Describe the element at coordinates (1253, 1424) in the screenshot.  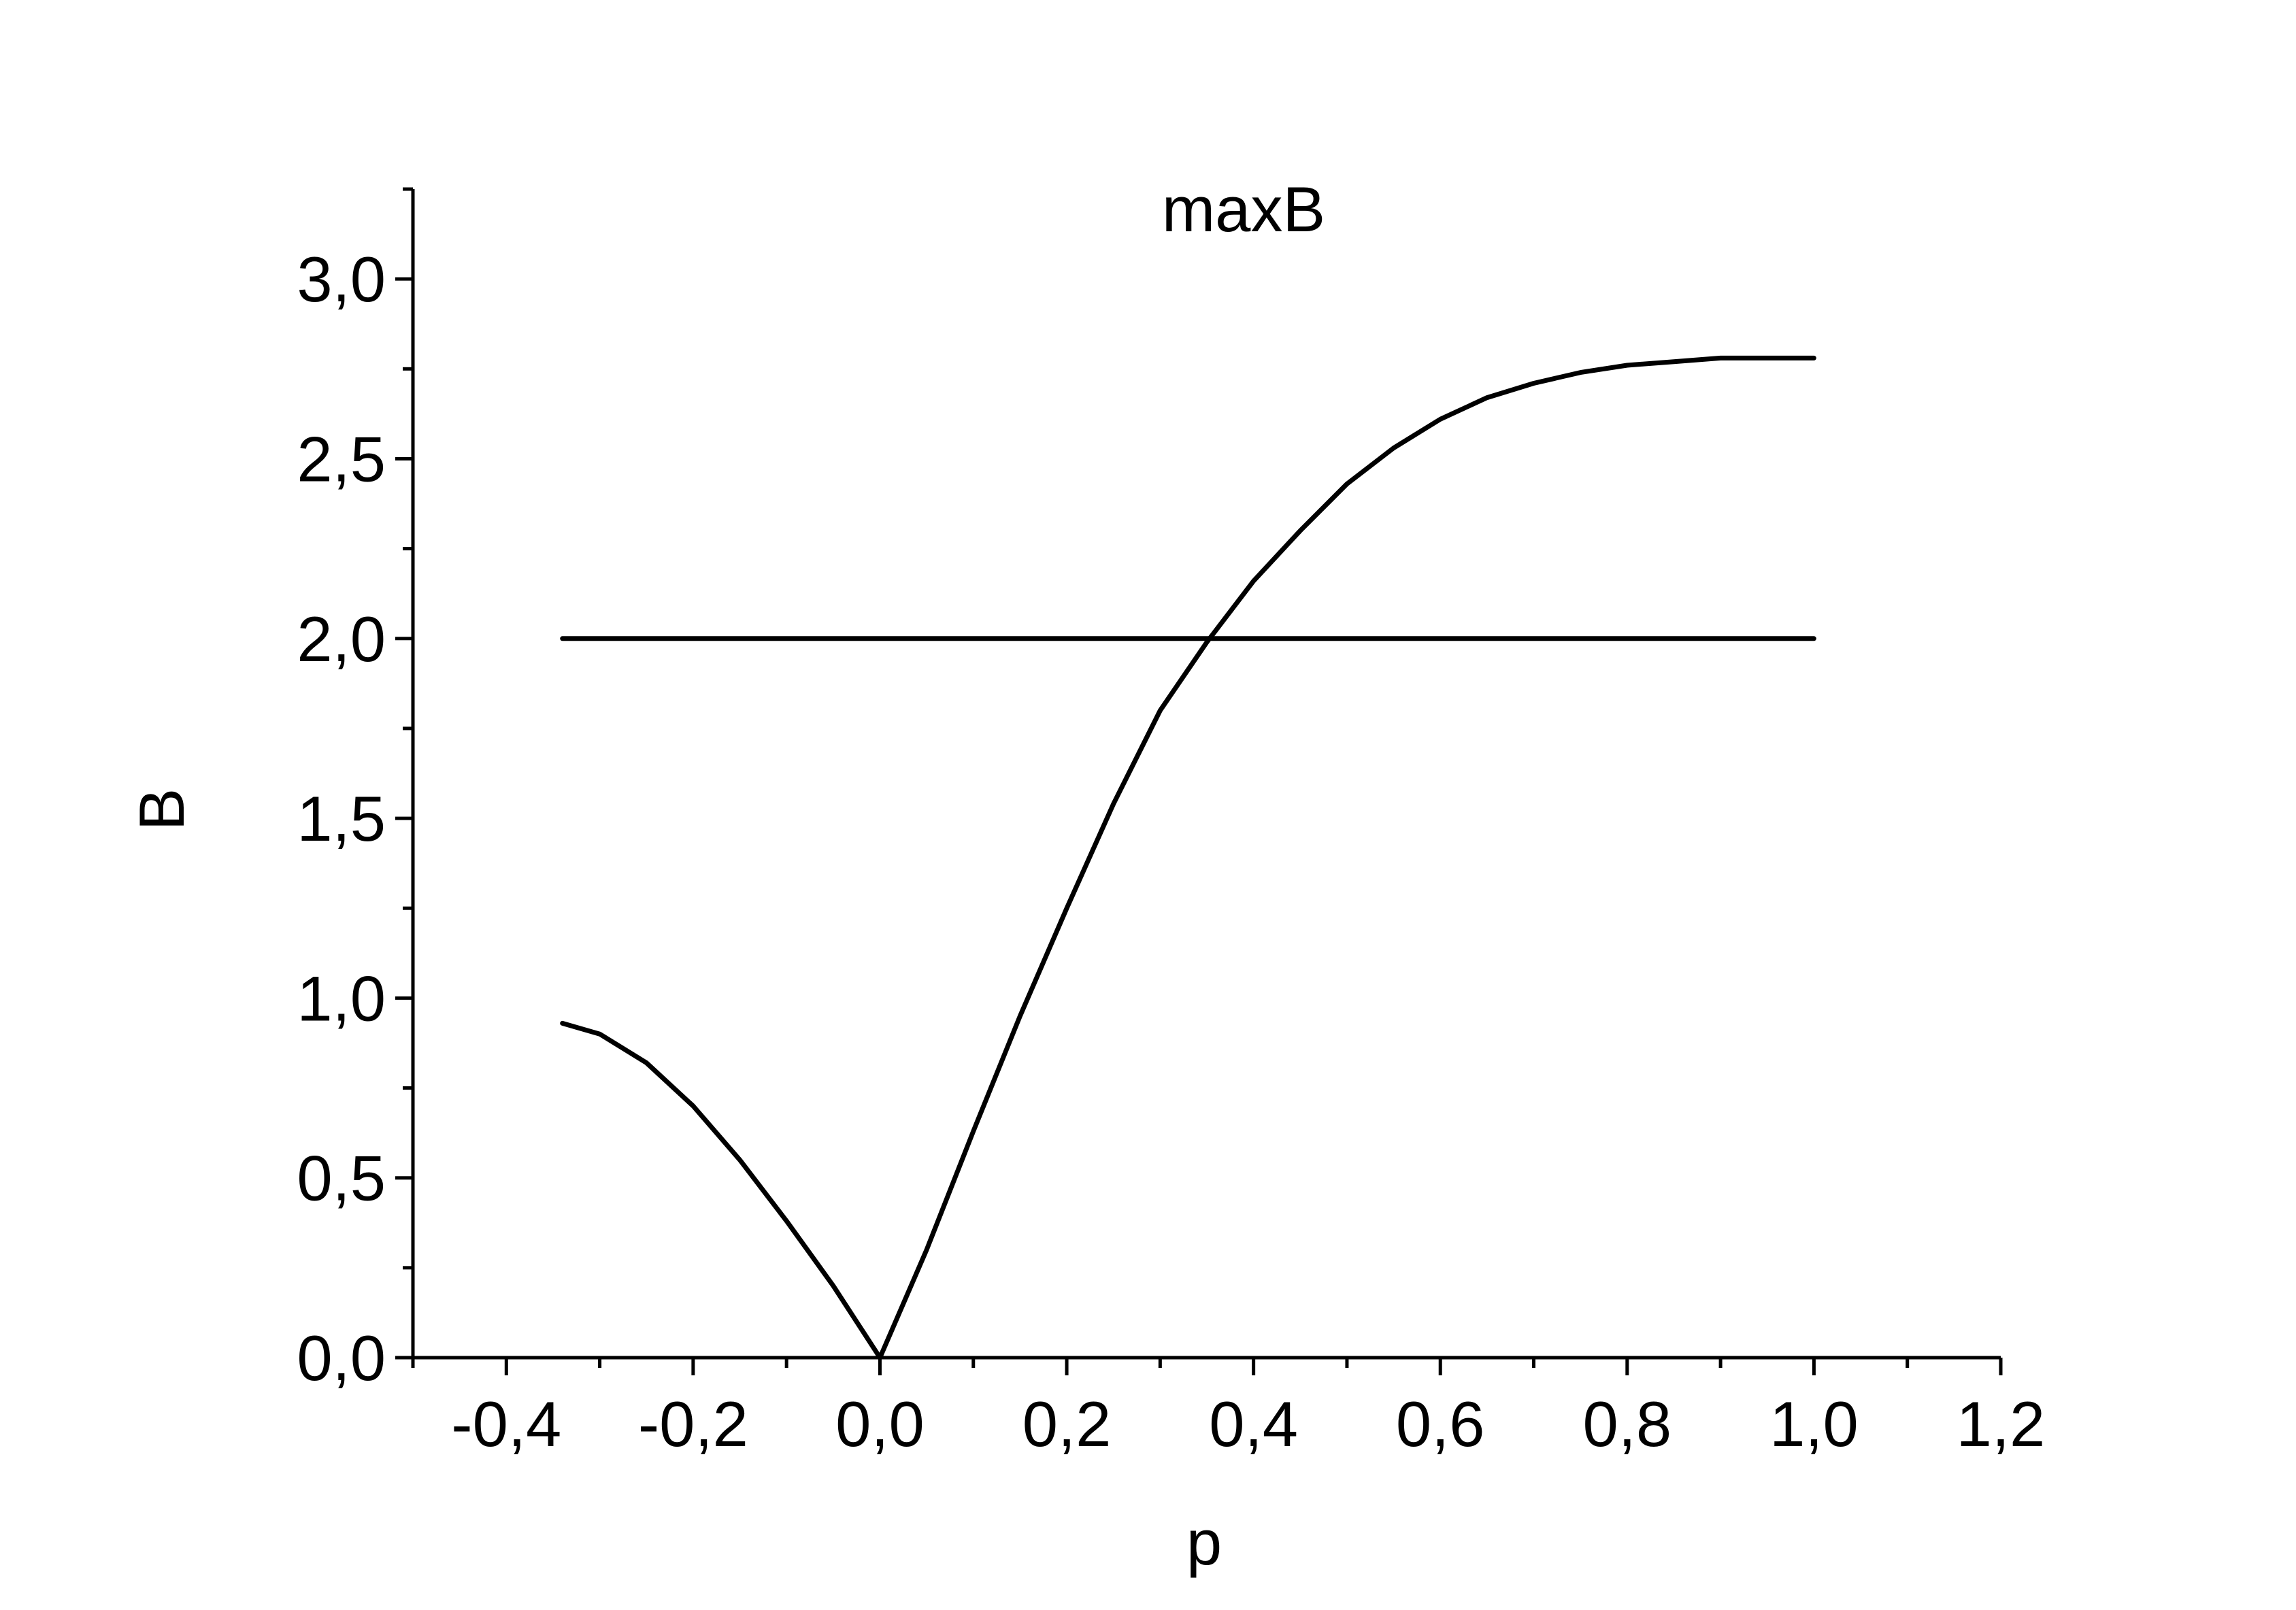
I see `x-tick-label: 0,4` at that location.